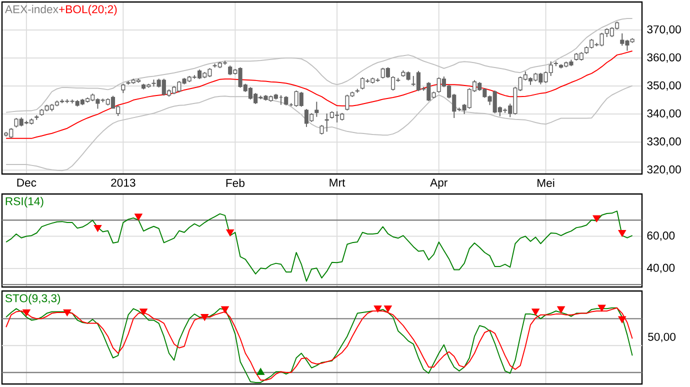 This screenshot has height=387, width=690. I want to click on x-tick-label: Dec, so click(26, 182).